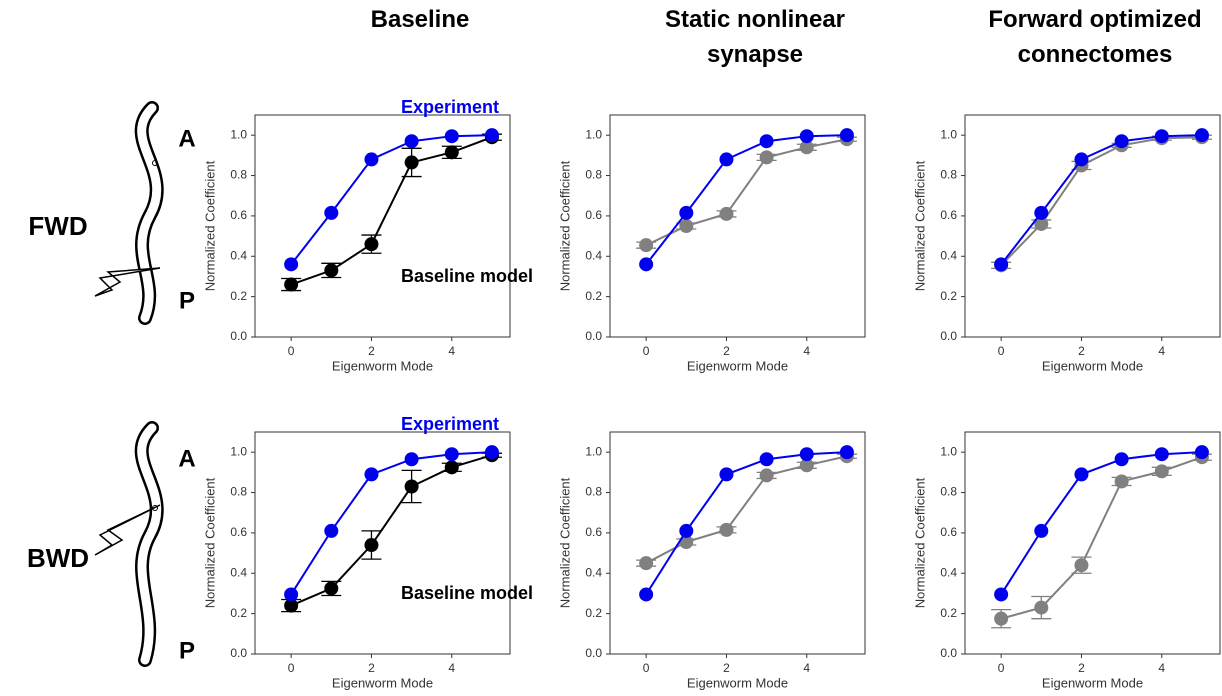 This screenshot has width=1222, height=696. What do you see at coordinates (755, 37) in the screenshot?
I see `column-title: Static nonlinear synapse` at bounding box center [755, 37].